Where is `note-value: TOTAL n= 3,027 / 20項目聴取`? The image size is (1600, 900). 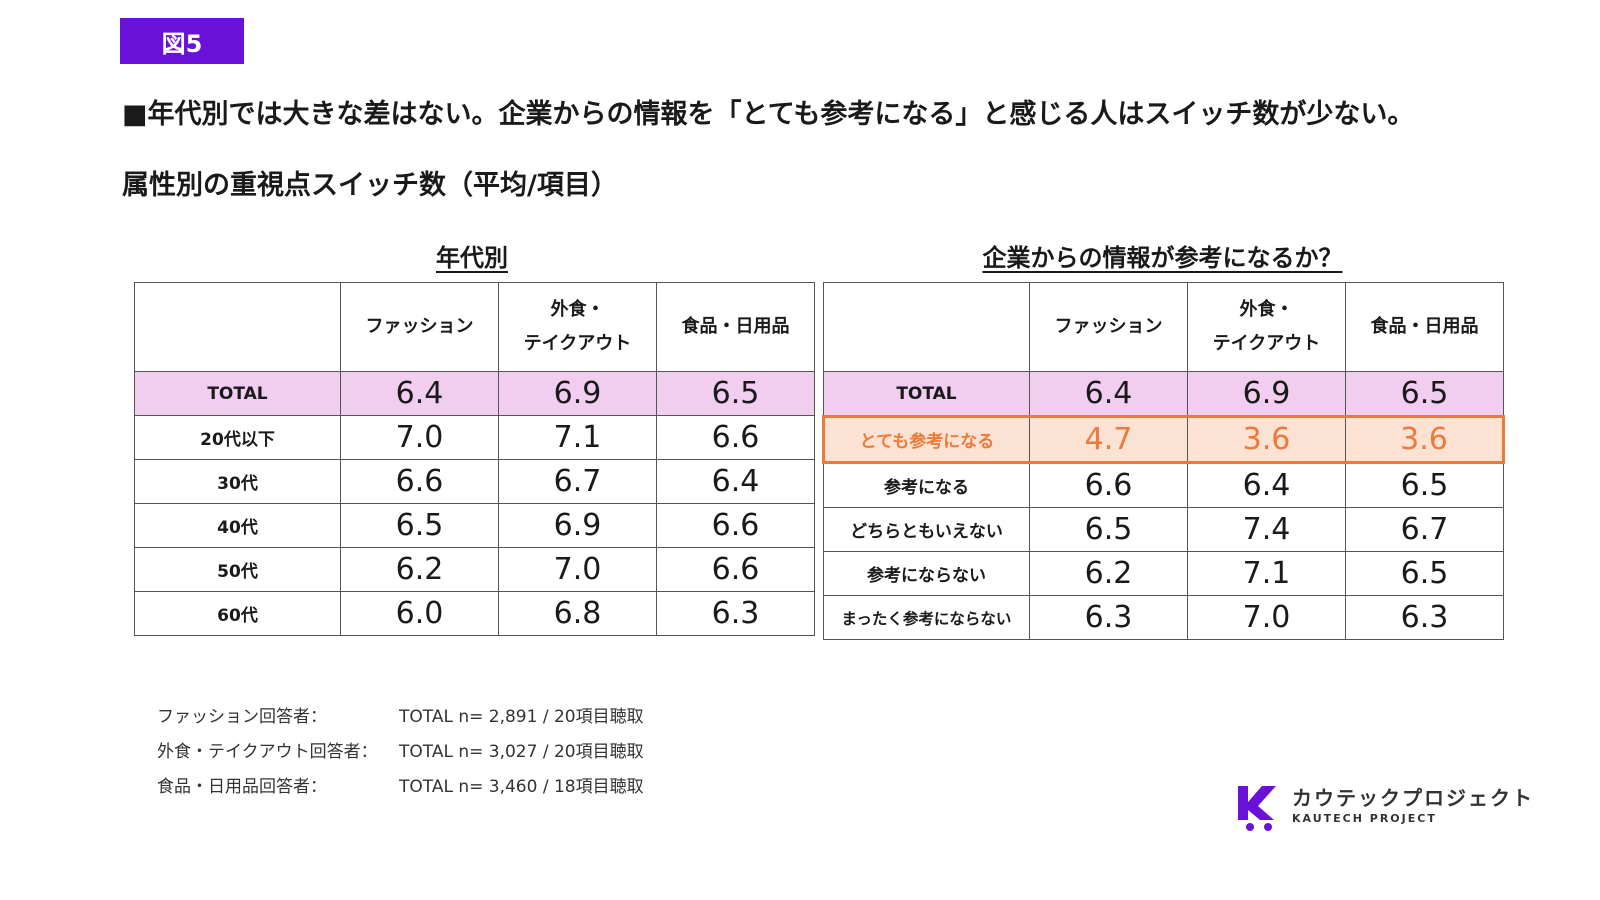 note-value: TOTAL n= 3,027 / 20項目聴取 is located at coordinates (521, 752).